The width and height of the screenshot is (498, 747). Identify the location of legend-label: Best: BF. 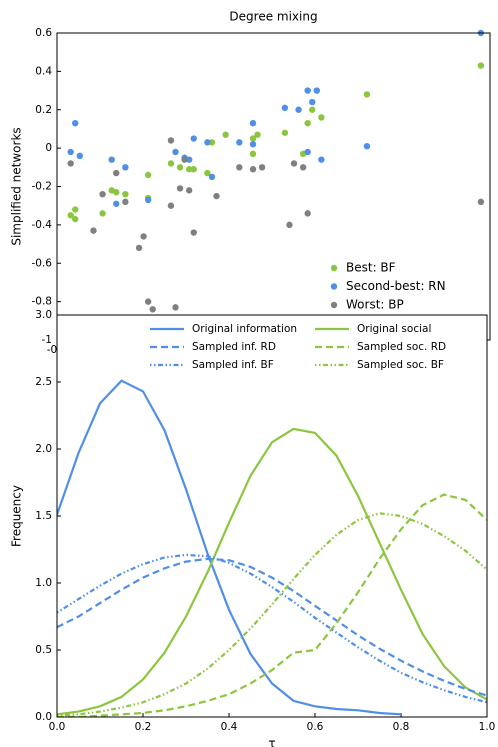
(371, 268).